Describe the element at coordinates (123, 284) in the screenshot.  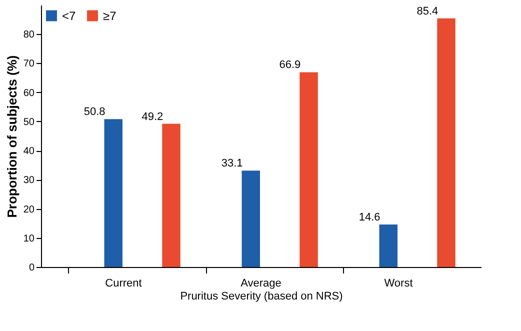
I see `x-tick-label: Current` at that location.